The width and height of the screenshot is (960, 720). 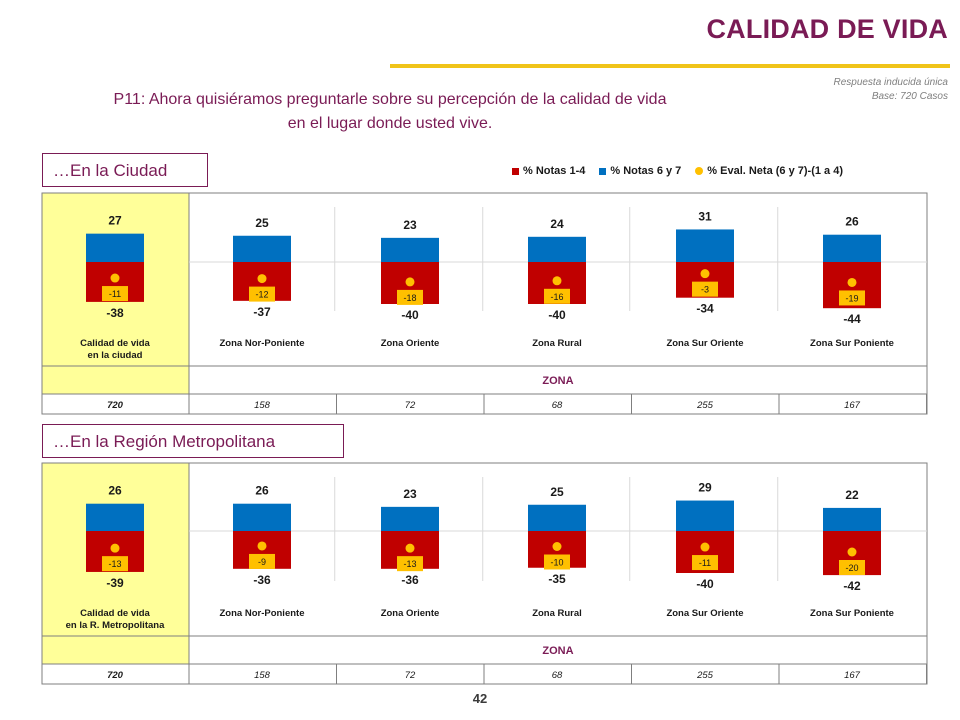 I want to click on label-net: -3, so click(x=705, y=290).